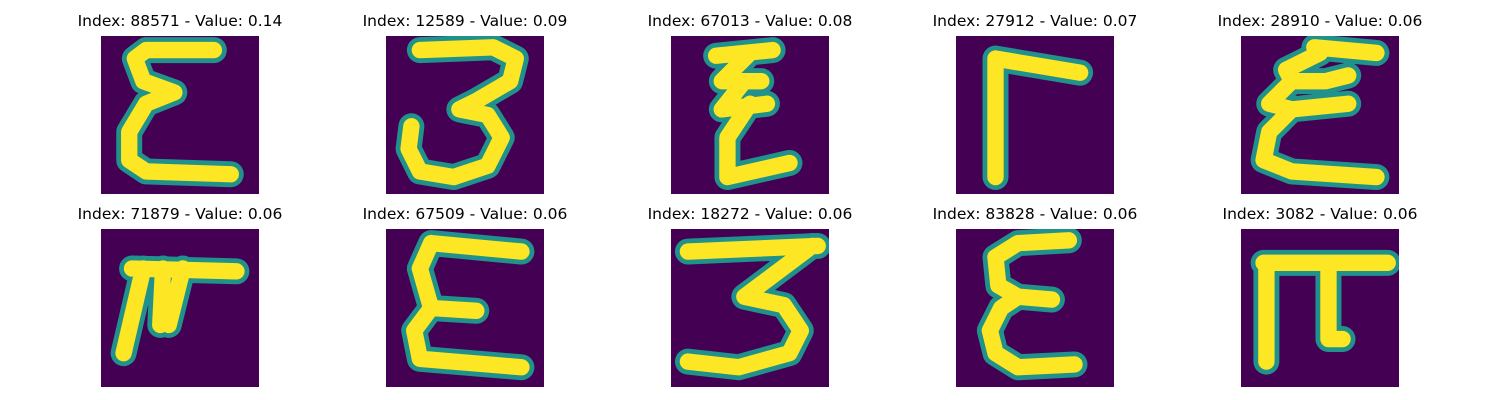  I want to click on panel: Index: 28910 - Value: 0.06, so click(1320, 103).